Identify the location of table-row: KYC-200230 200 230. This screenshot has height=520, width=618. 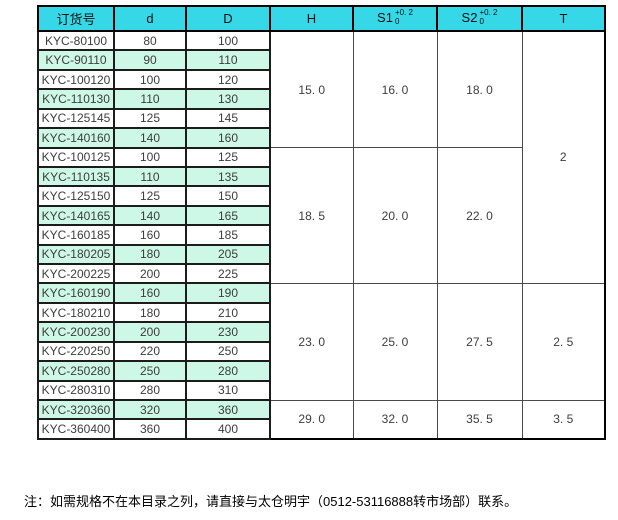
(321, 332).